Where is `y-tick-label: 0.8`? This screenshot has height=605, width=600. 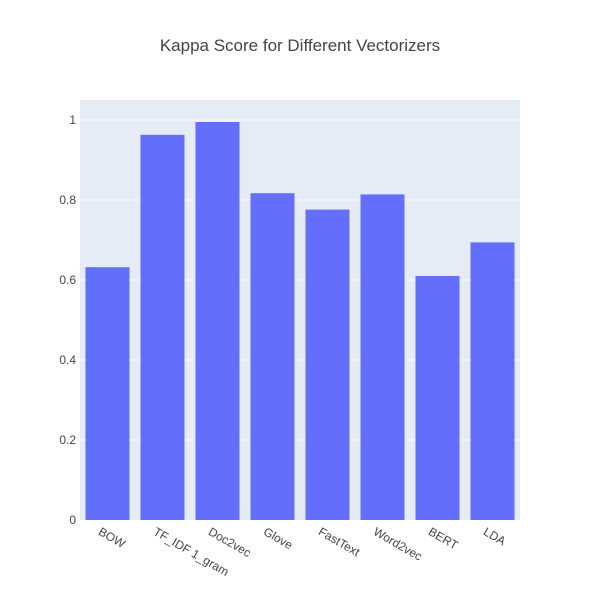
y-tick-label: 0.8 is located at coordinates (67, 200).